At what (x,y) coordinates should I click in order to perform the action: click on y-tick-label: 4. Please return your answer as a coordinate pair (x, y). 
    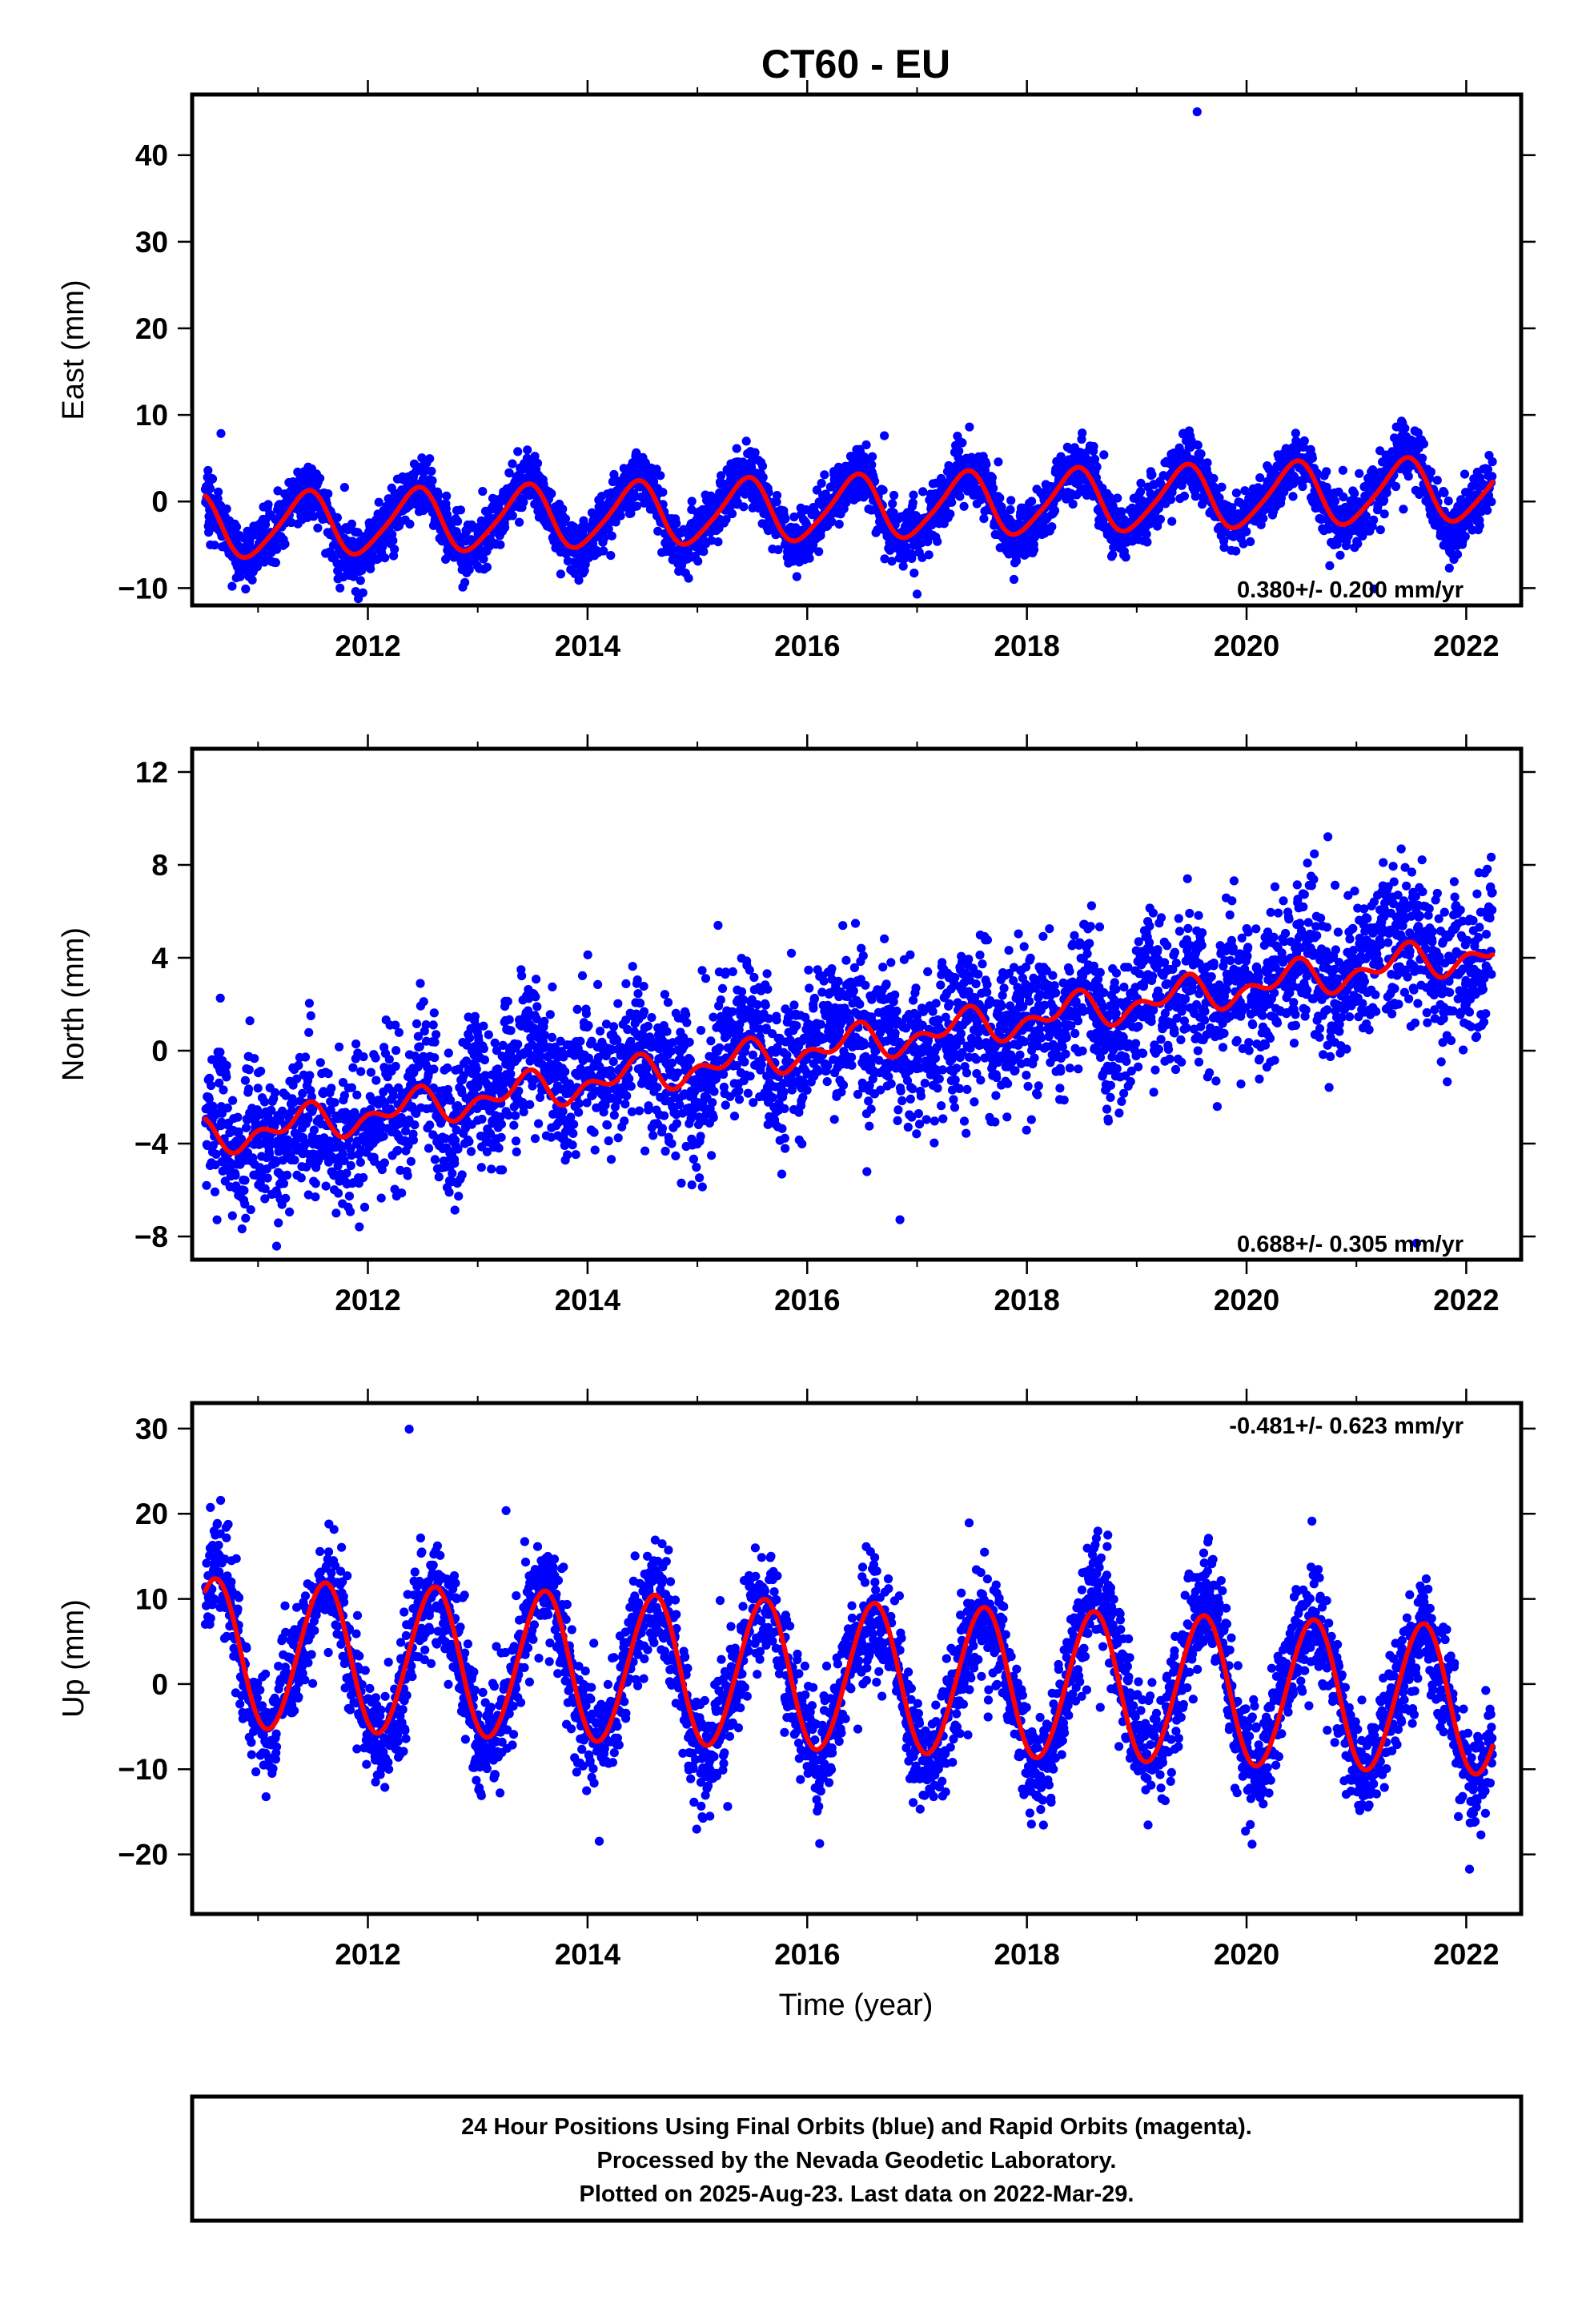
    Looking at the image, I should click on (159, 959).